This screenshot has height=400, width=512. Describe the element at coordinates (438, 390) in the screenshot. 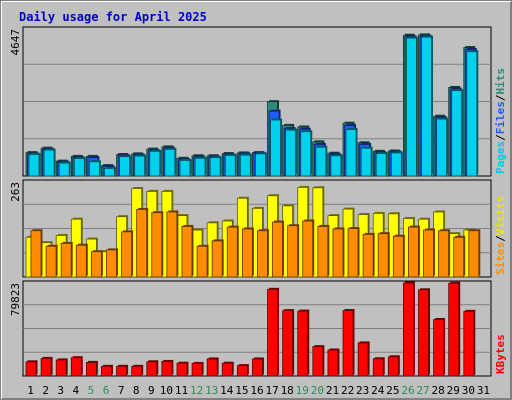

I see `day-label-28: 28` at that location.